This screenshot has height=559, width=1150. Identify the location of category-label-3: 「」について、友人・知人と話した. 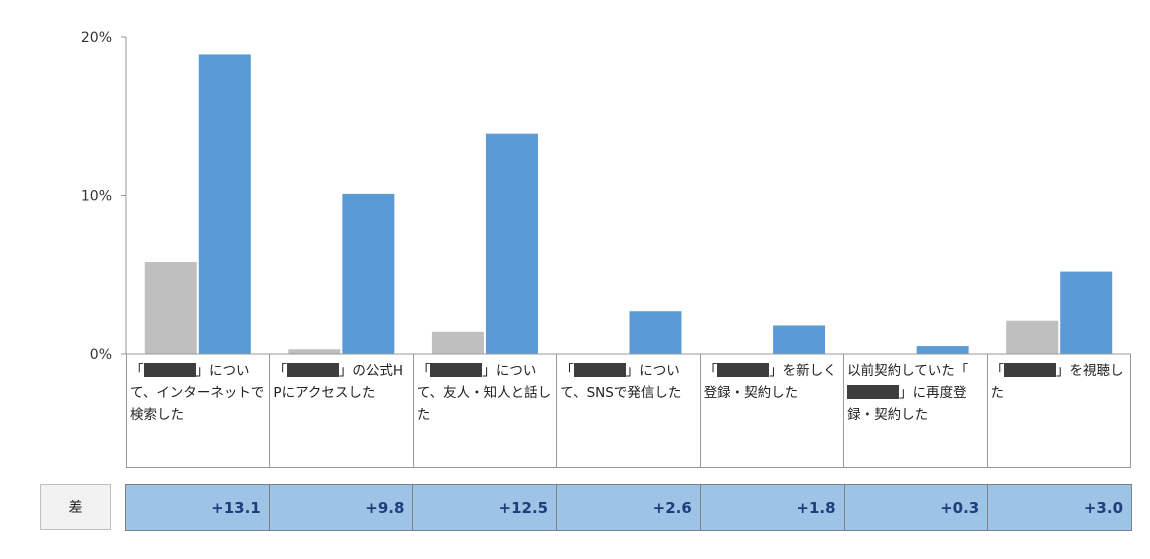
(485, 411).